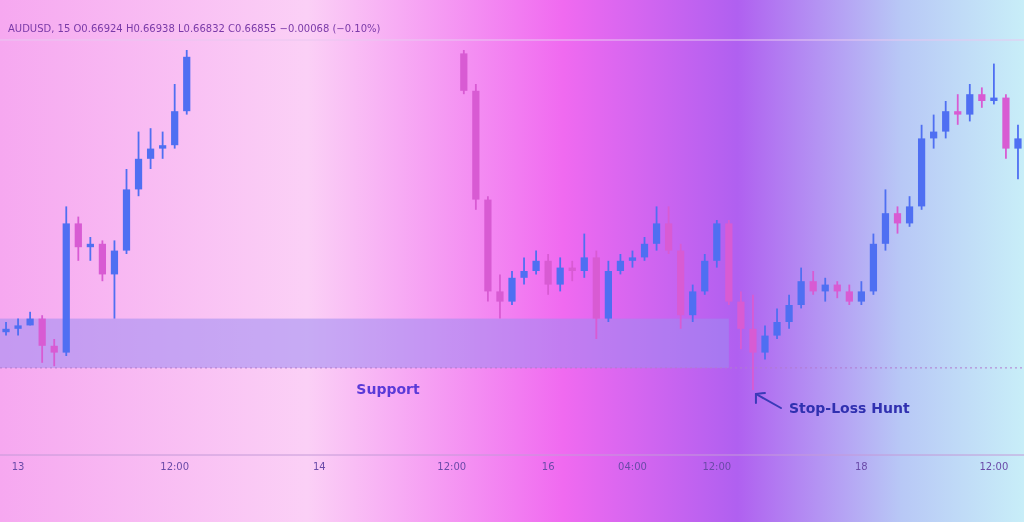  Describe the element at coordinates (849, 408) in the screenshot. I see `text: Stop-Loss Hunt` at that location.